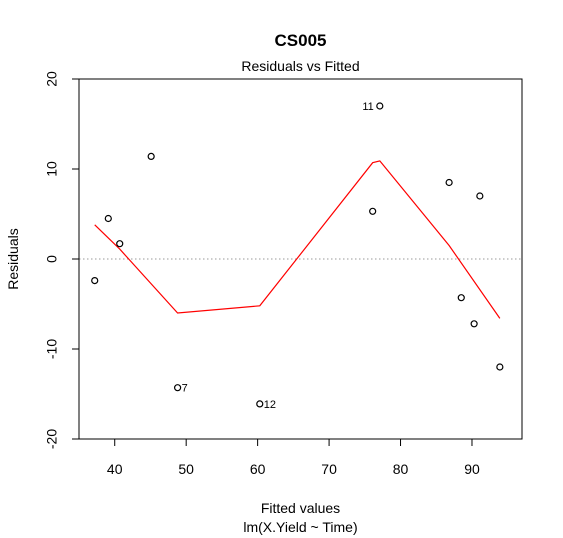 This screenshot has width=563, height=538. I want to click on point-label-7: 7, so click(185, 389).